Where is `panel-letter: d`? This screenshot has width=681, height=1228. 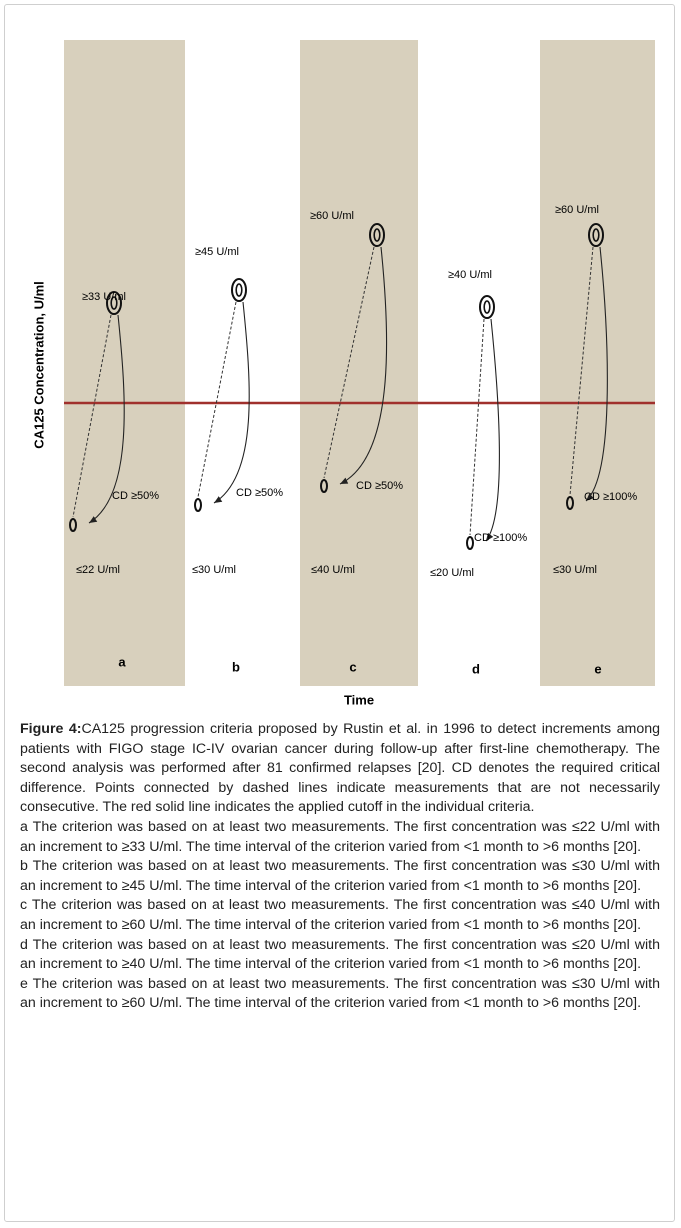 panel-letter: d is located at coordinates (476, 668).